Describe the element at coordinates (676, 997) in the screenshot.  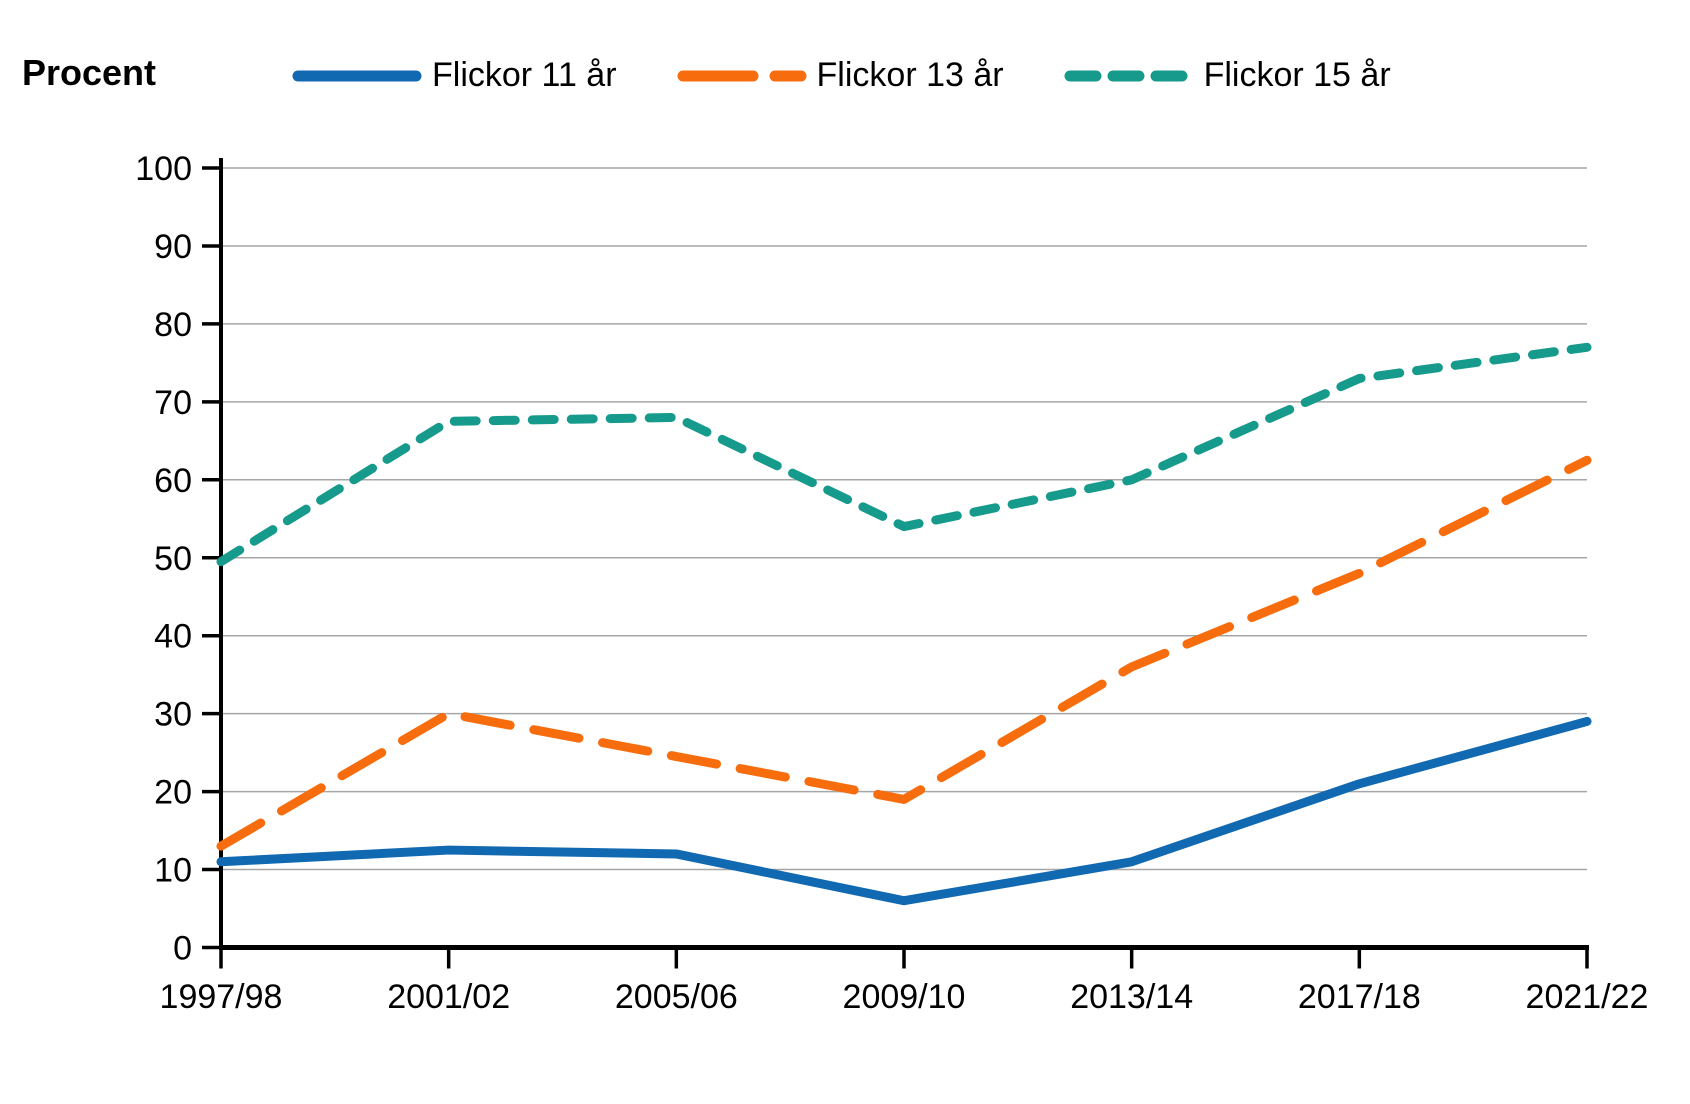
I see `x-axis-tick-label: 2005/06` at that location.